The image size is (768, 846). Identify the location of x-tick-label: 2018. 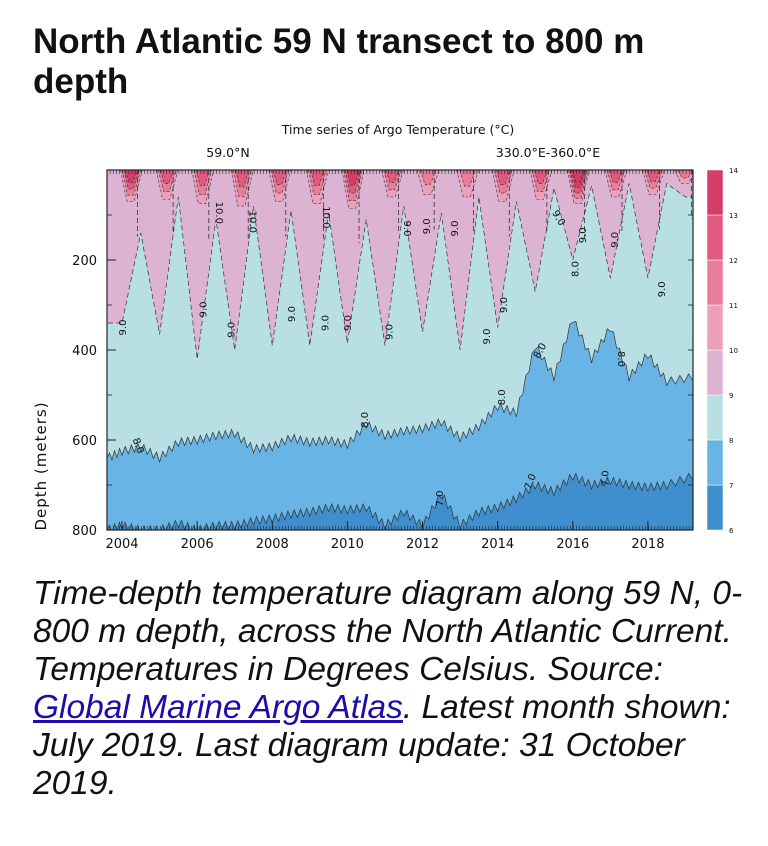
(647, 544).